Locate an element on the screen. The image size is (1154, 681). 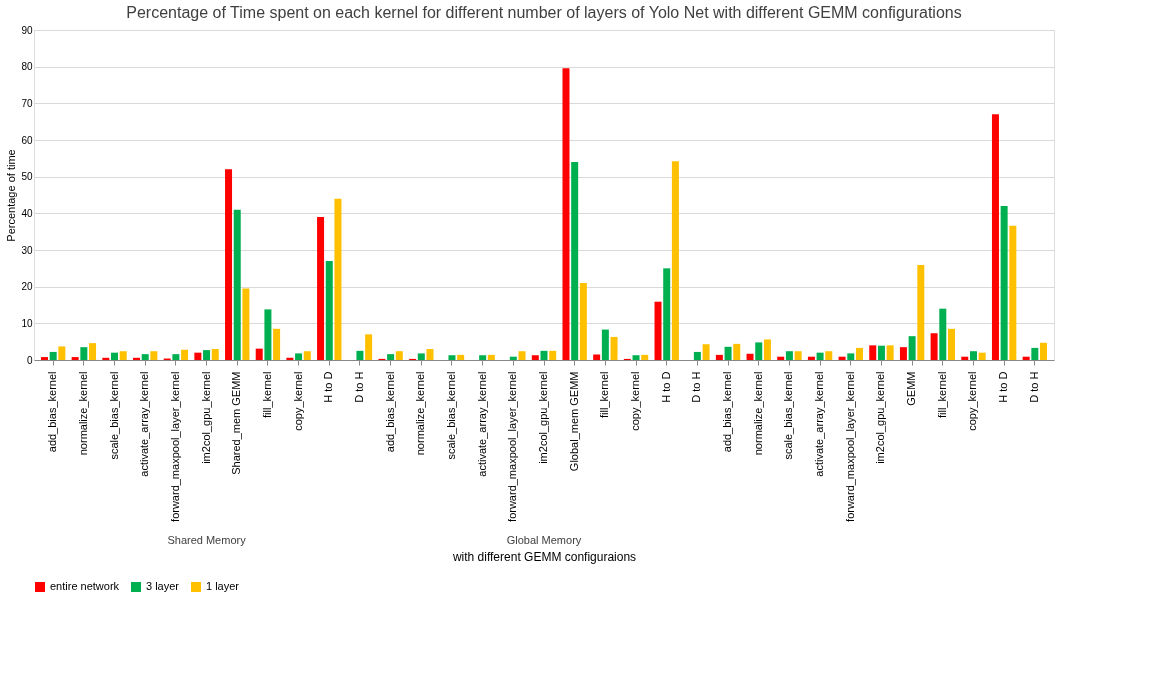
y-tick-label: 0 is located at coordinates (29, 360).